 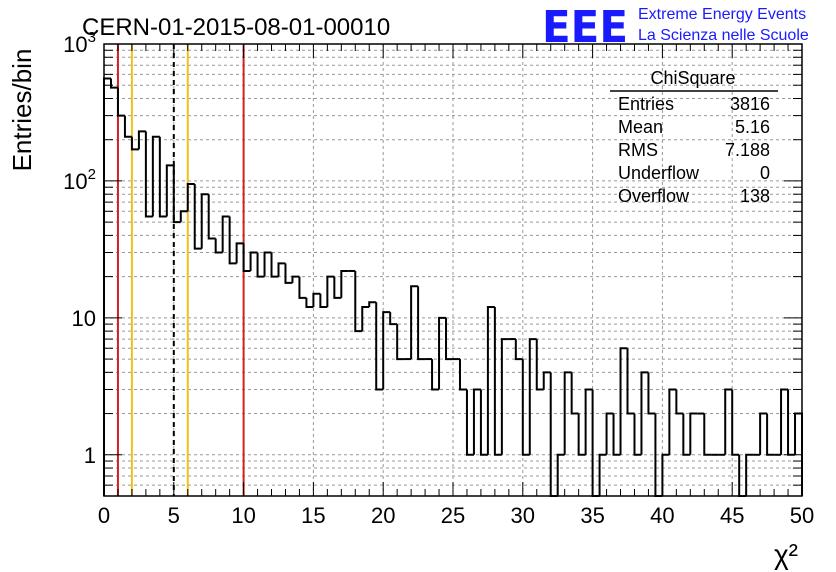 I want to click on stats-label: Overflow, so click(x=654, y=196).